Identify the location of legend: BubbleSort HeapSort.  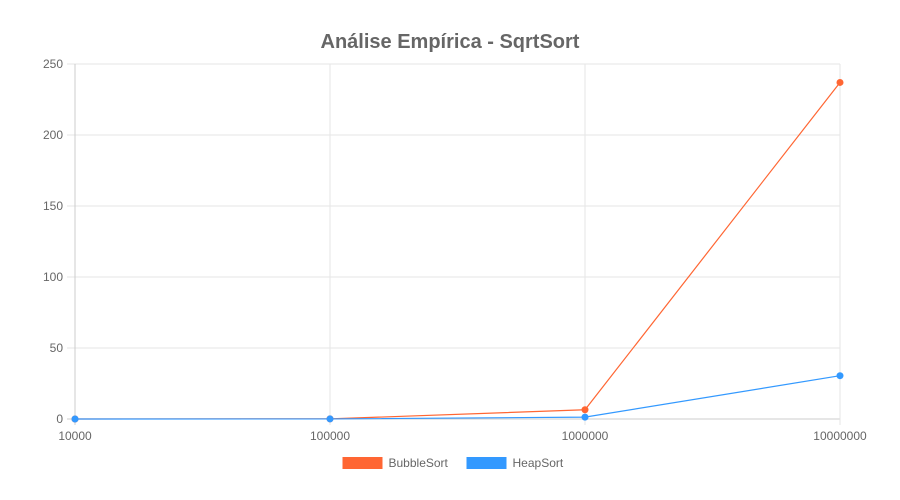
(453, 463).